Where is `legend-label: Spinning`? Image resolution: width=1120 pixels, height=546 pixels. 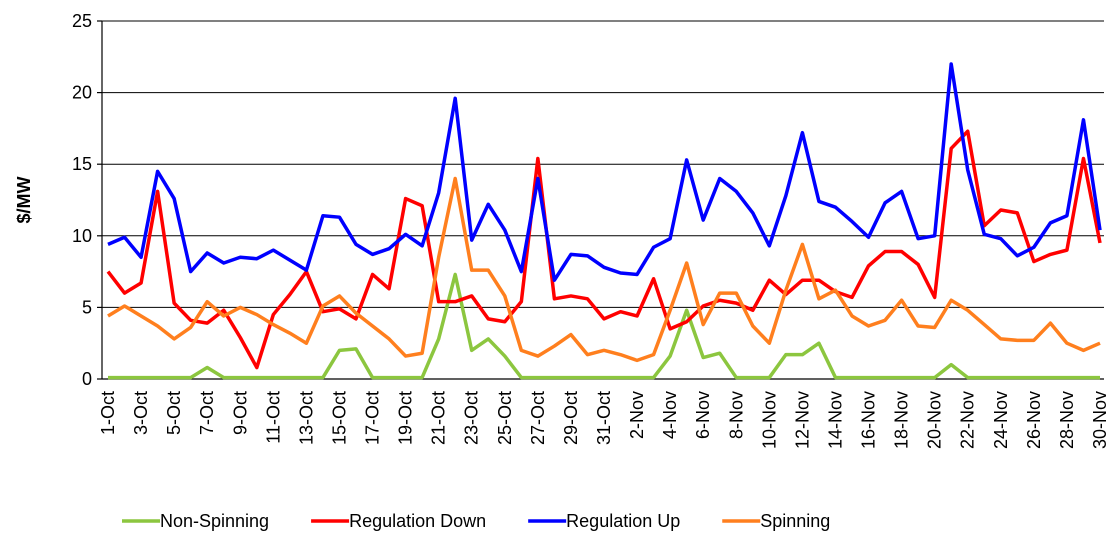 legend-label: Spinning is located at coordinates (795, 521).